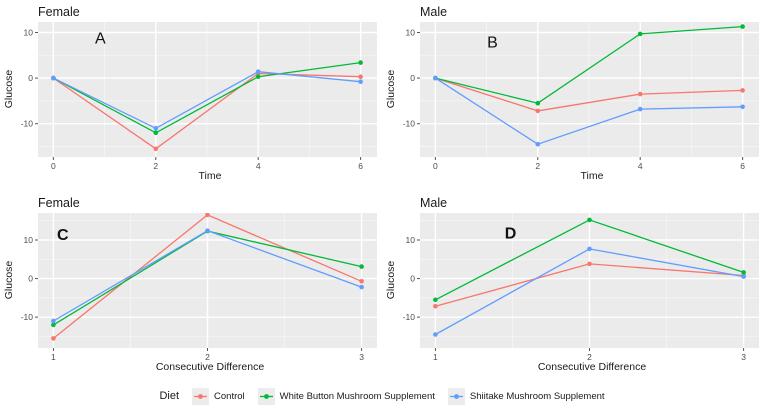 The image size is (764, 412). I want to click on svg-text: B, so click(492, 43).